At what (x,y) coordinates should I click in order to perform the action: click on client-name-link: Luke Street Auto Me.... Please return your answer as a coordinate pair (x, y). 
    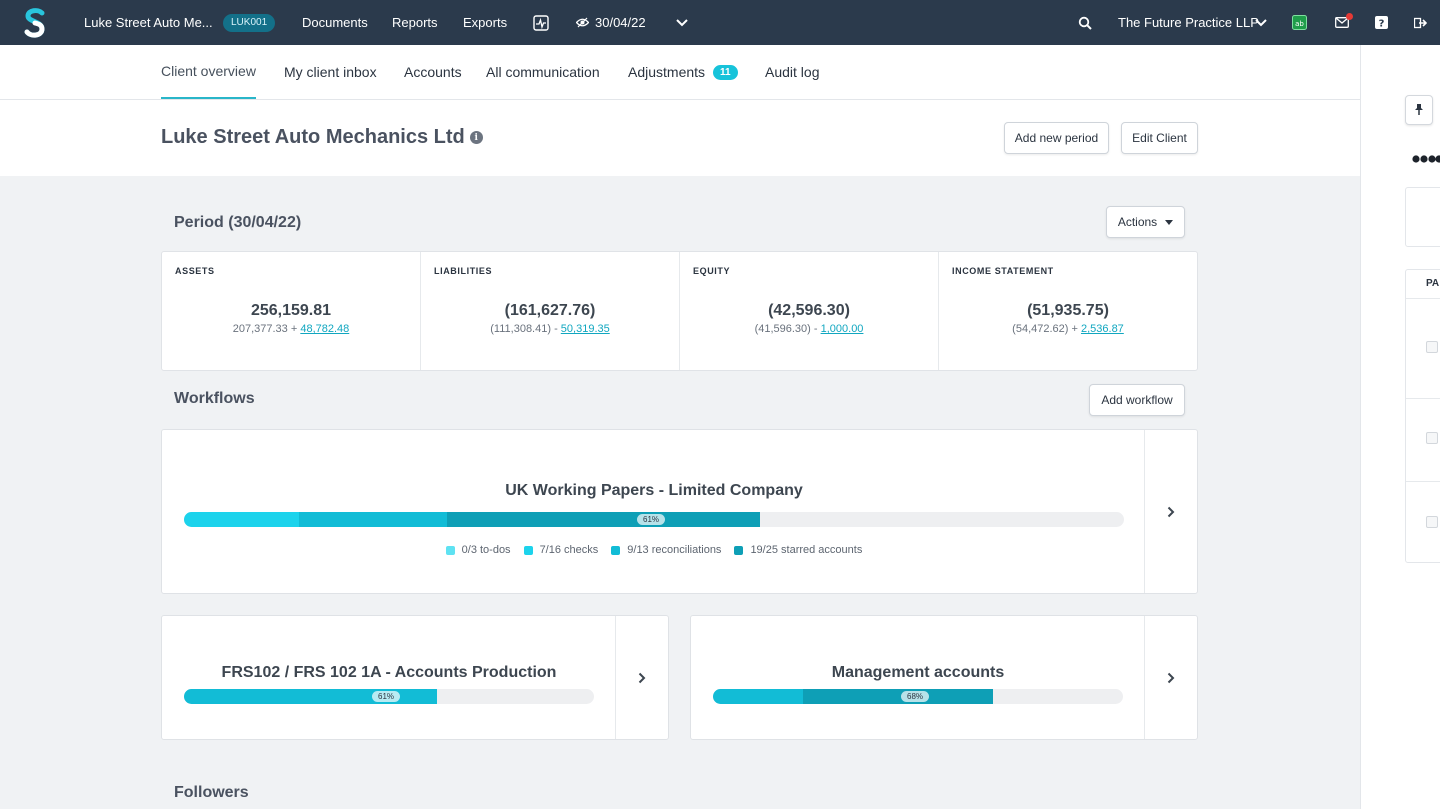
    Looking at the image, I should click on (148, 22).